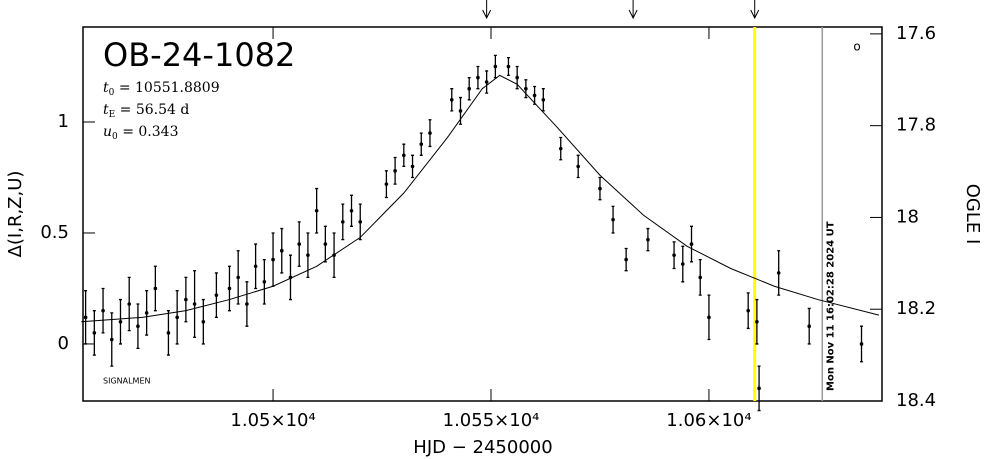 The width and height of the screenshot is (986, 459). What do you see at coordinates (482, 447) in the screenshot?
I see `x-axis-label: HJD − 2450000` at bounding box center [482, 447].